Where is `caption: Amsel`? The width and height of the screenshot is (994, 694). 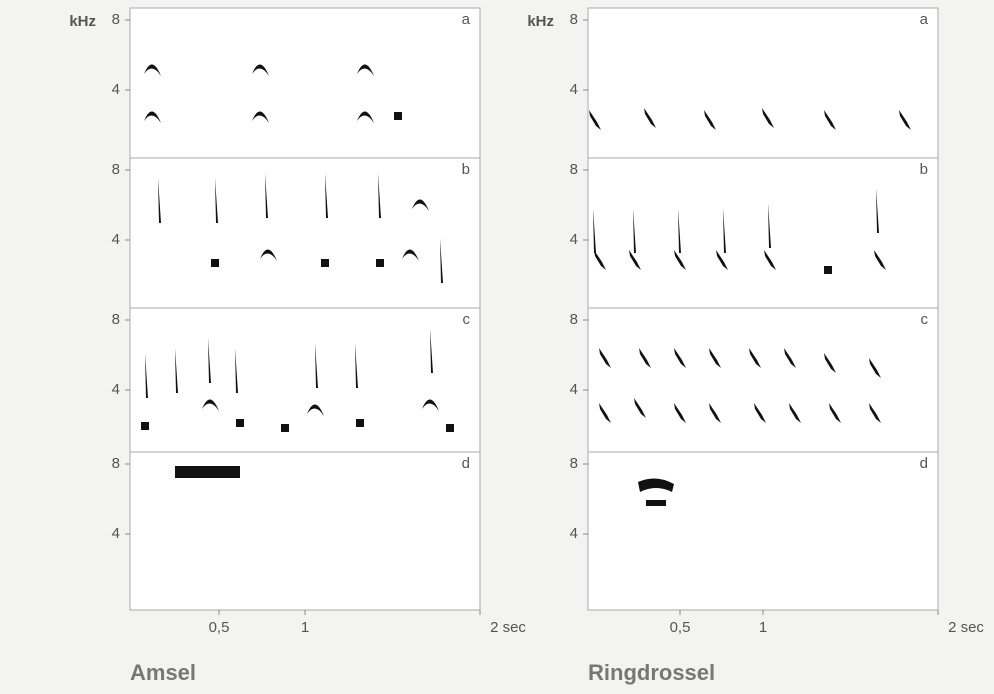 caption: Amsel is located at coordinates (163, 672).